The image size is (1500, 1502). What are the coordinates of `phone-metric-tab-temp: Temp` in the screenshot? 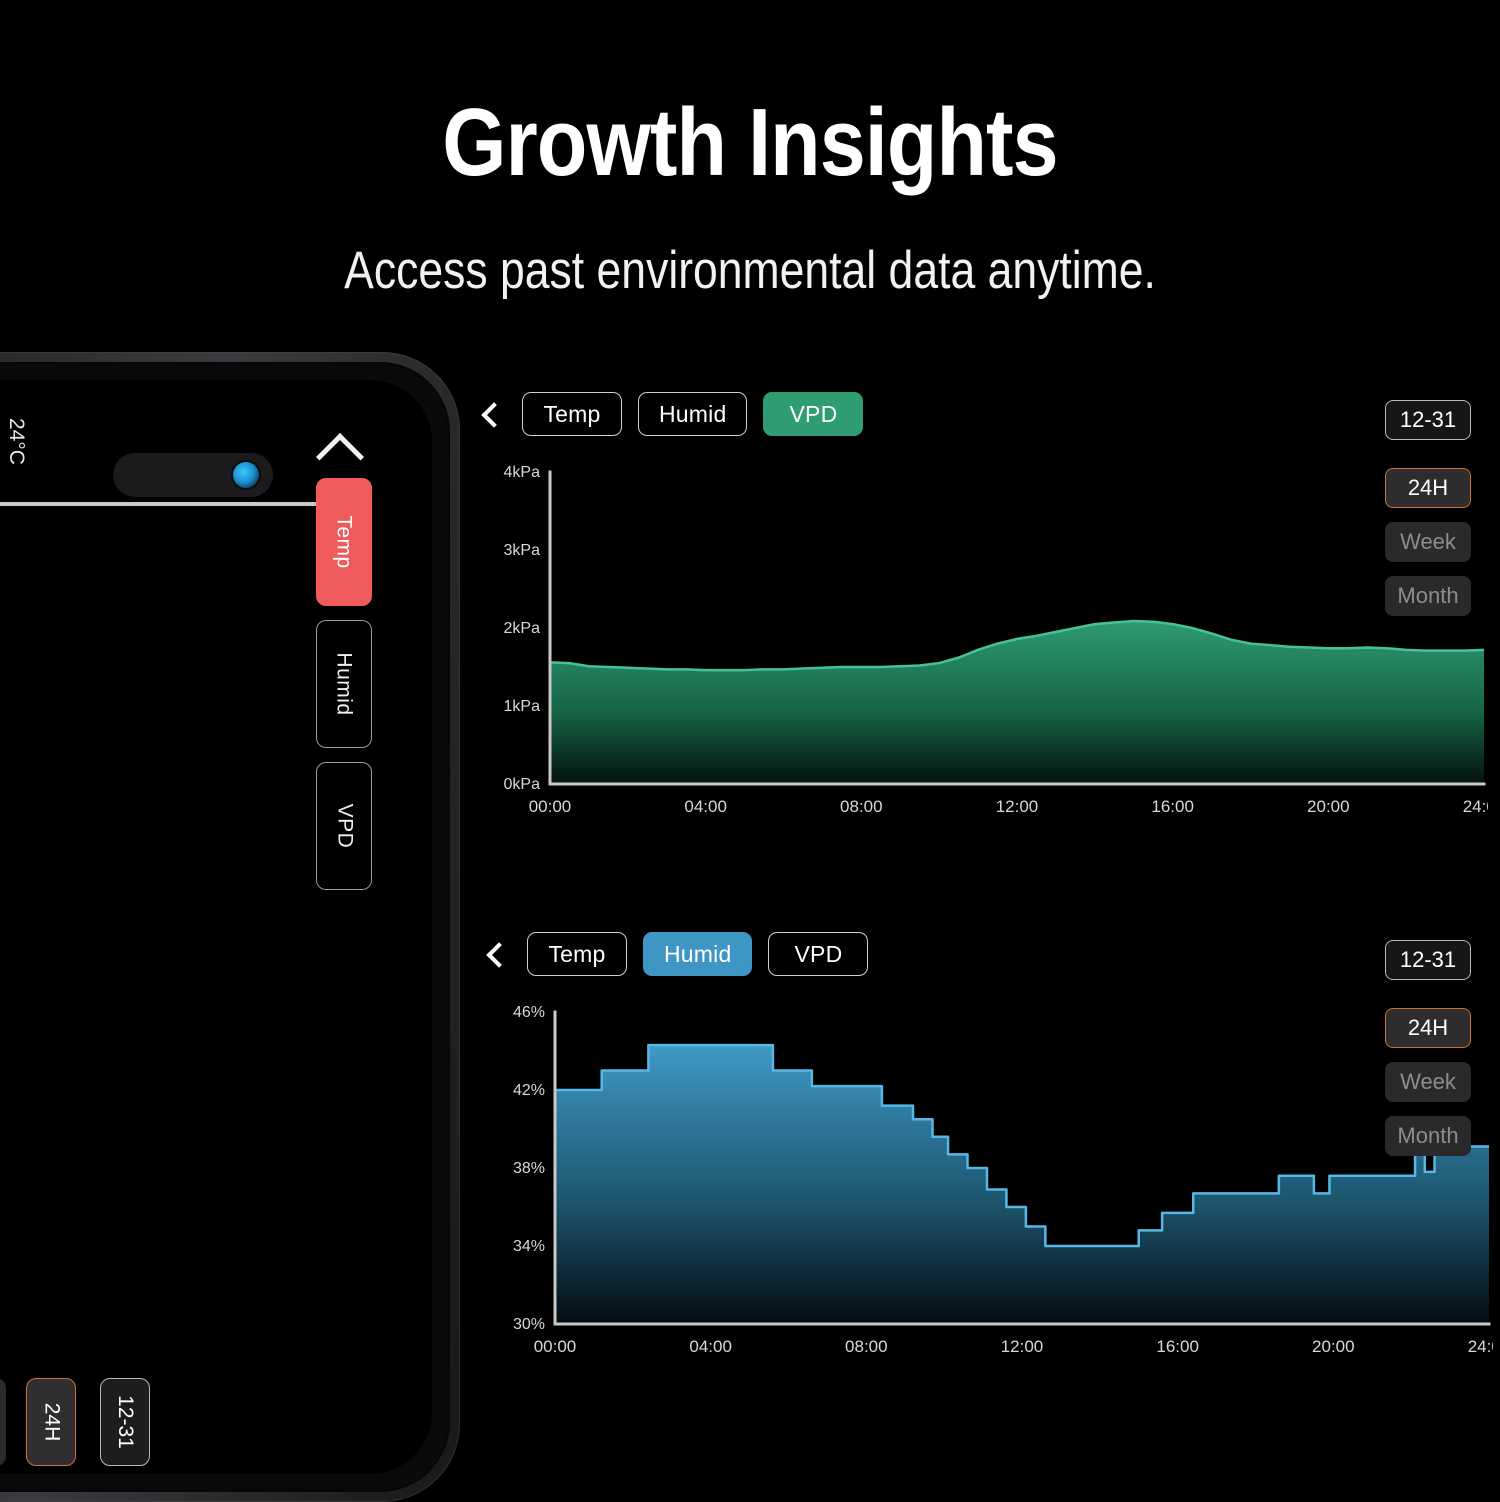 It's located at (344, 542).